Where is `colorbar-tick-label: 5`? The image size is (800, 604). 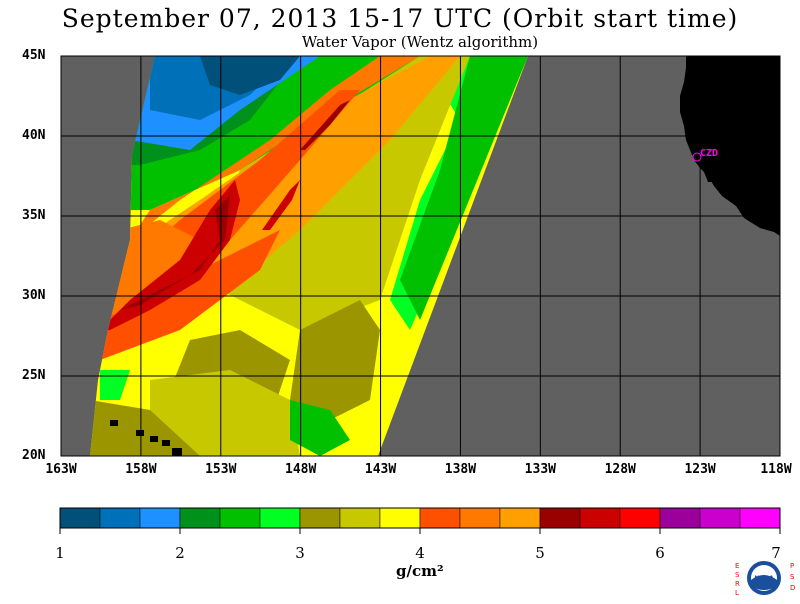
colorbar-tick-label: 5 is located at coordinates (540, 553).